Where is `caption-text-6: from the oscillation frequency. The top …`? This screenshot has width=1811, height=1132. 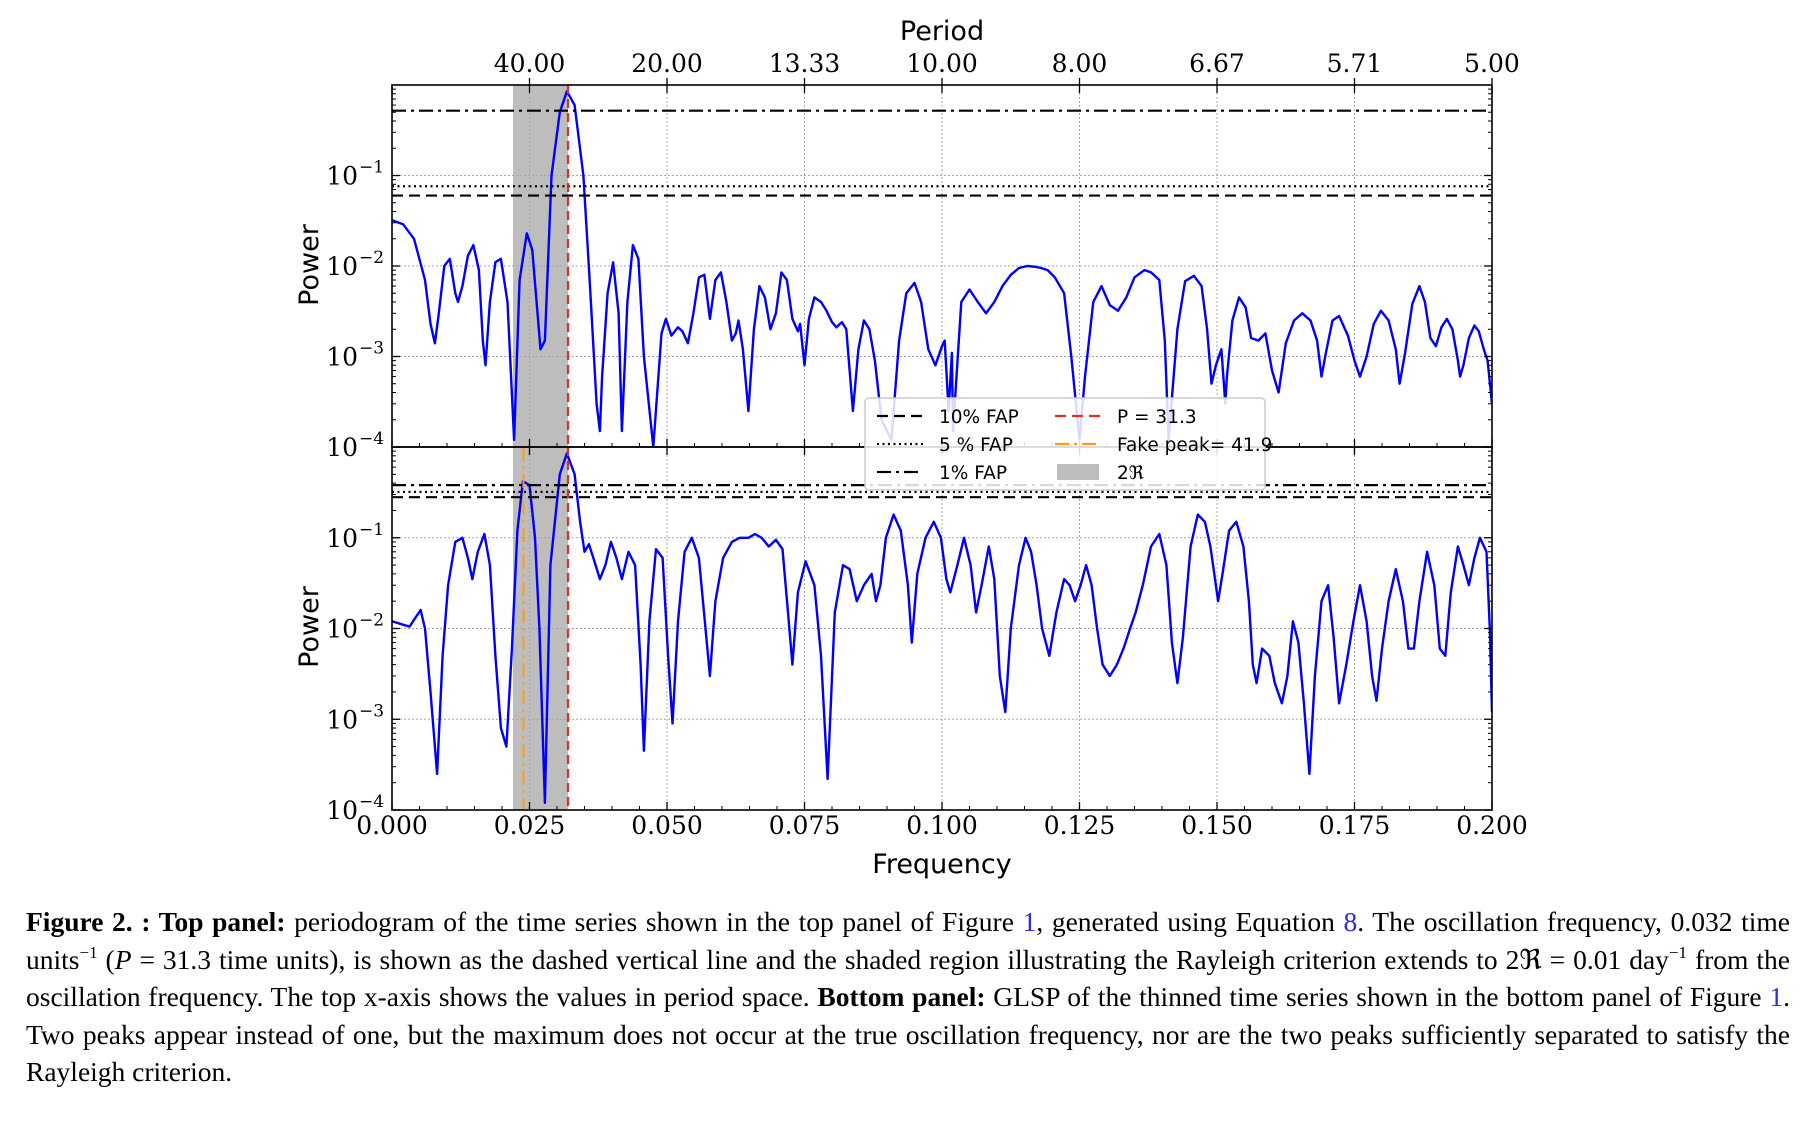
caption-text-6: from the oscillation frequency. The top … is located at coordinates (908, 978).